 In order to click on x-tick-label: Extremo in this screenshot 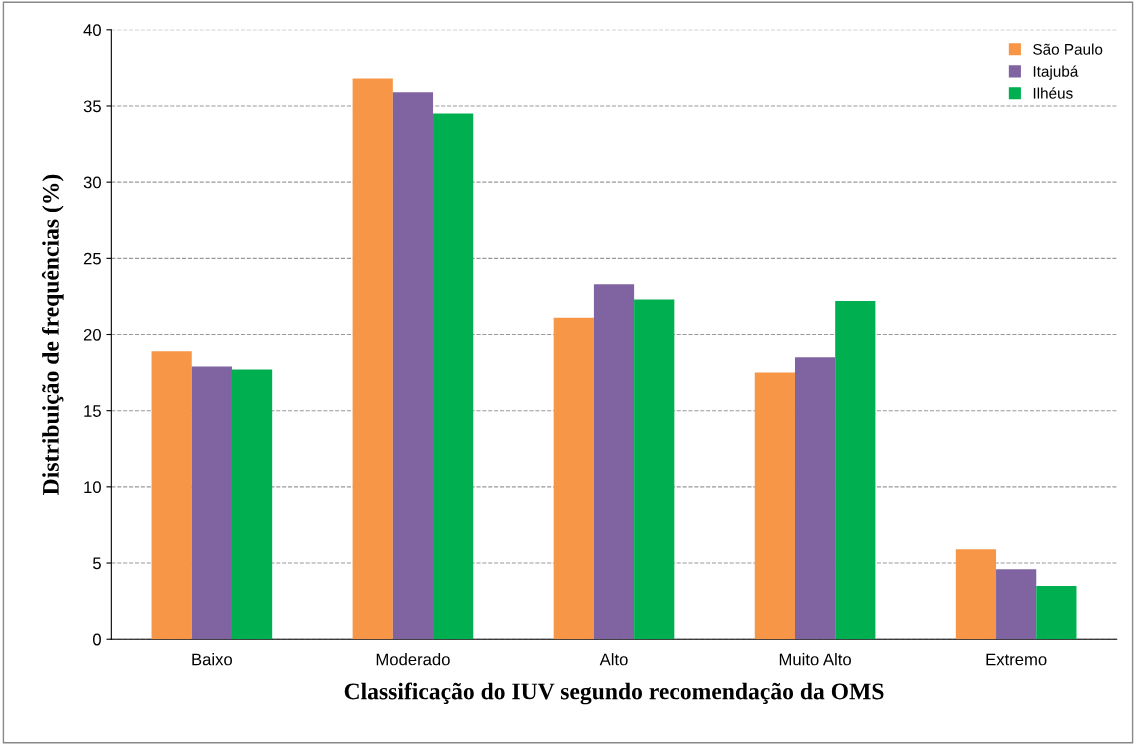, I will do `click(1016, 659)`.